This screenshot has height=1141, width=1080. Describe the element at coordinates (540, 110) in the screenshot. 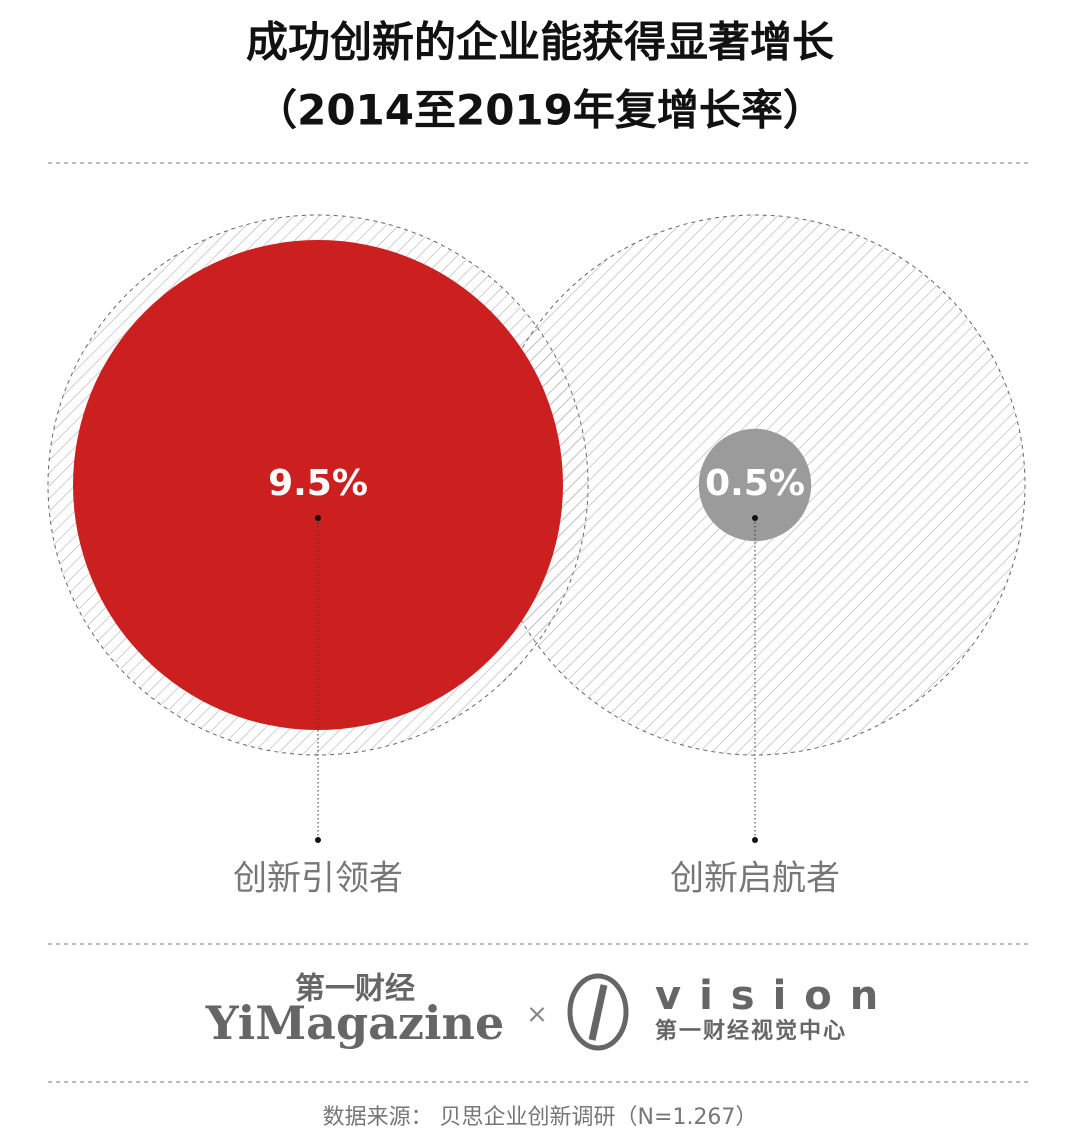

I see `chart-subtitle: （2014至2019年复增长率）` at that location.